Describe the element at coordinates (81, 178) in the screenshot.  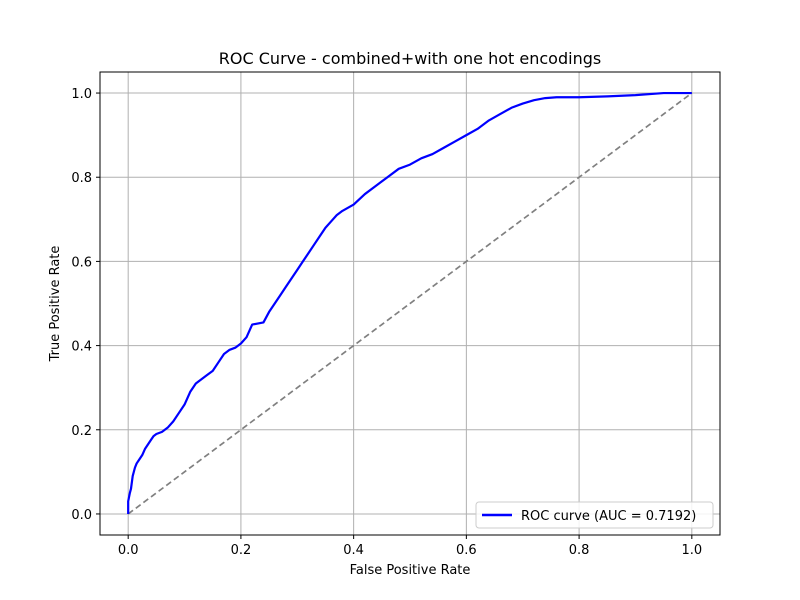
I see `y-tick-label: 0.8` at that location.